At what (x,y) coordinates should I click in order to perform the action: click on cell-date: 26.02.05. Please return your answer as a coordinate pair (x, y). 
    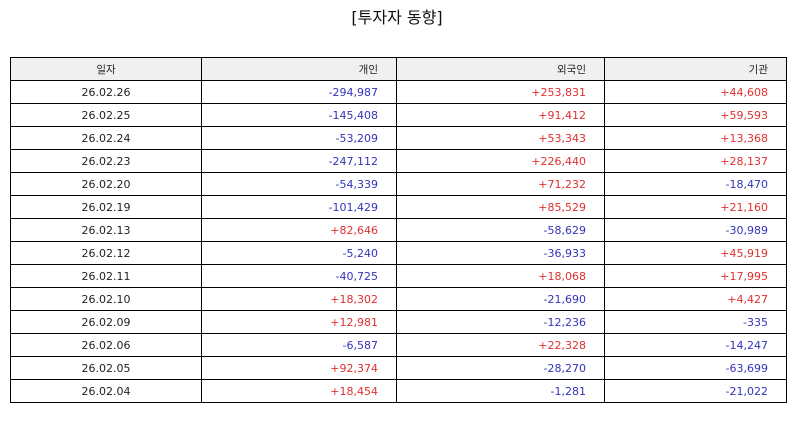
    Looking at the image, I should click on (106, 368).